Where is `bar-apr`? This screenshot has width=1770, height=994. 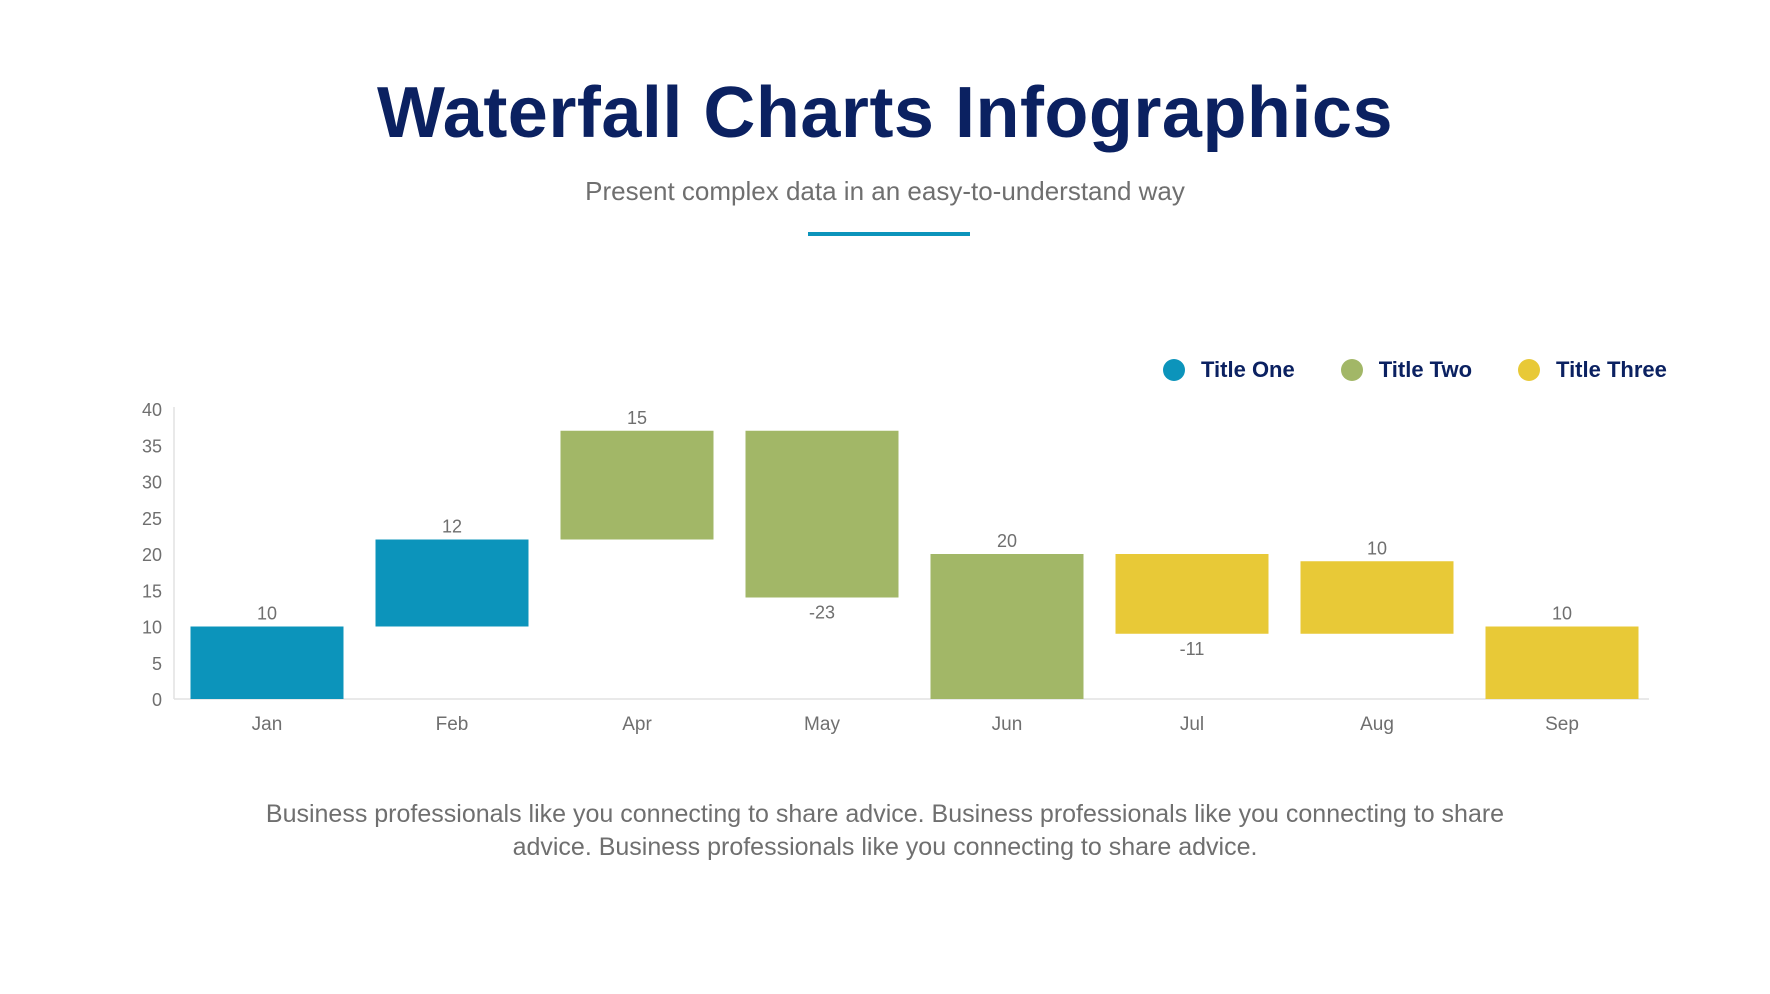 bar-apr is located at coordinates (637, 485).